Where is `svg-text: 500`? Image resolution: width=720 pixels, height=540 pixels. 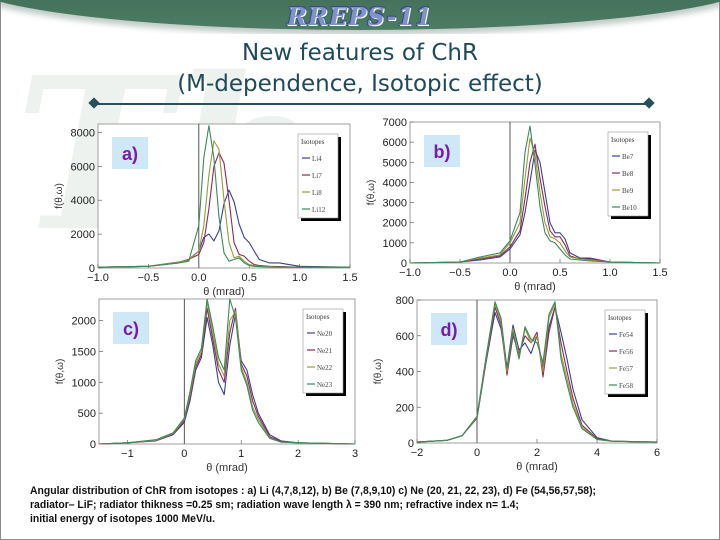 svg-text: 500 is located at coordinates (87, 414).